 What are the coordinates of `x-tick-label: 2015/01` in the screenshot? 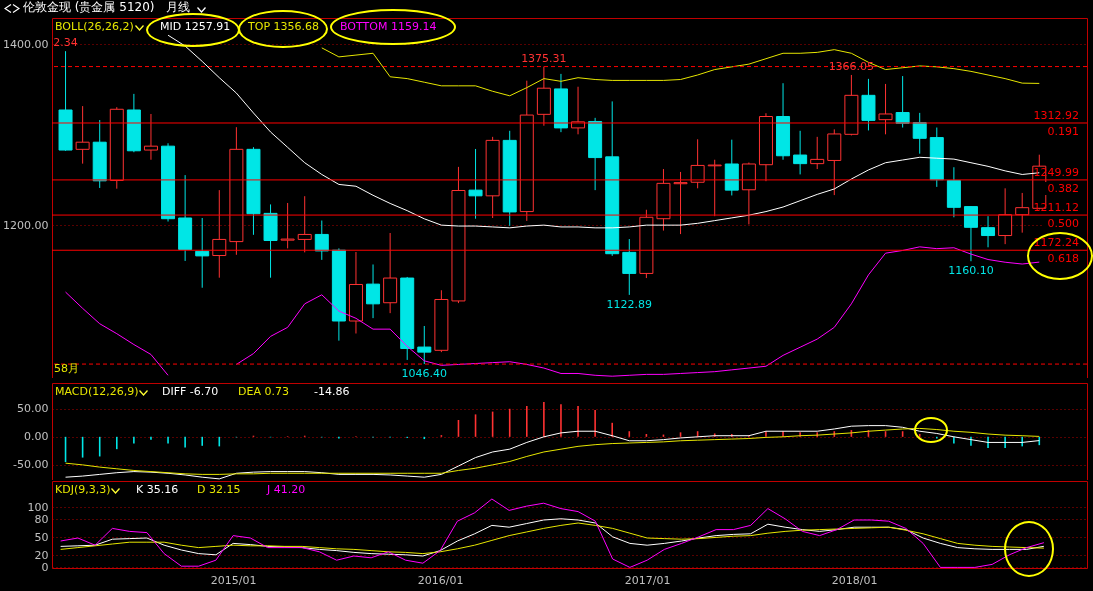 It's located at (233, 580).